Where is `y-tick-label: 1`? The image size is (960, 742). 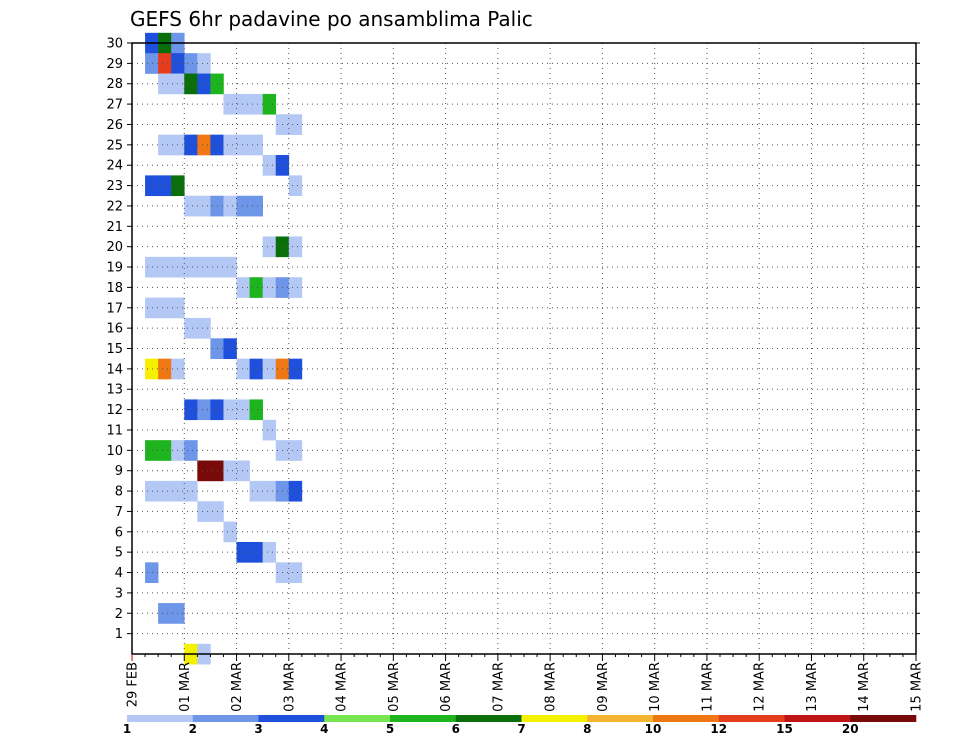
y-tick-label: 1 is located at coordinates (119, 634).